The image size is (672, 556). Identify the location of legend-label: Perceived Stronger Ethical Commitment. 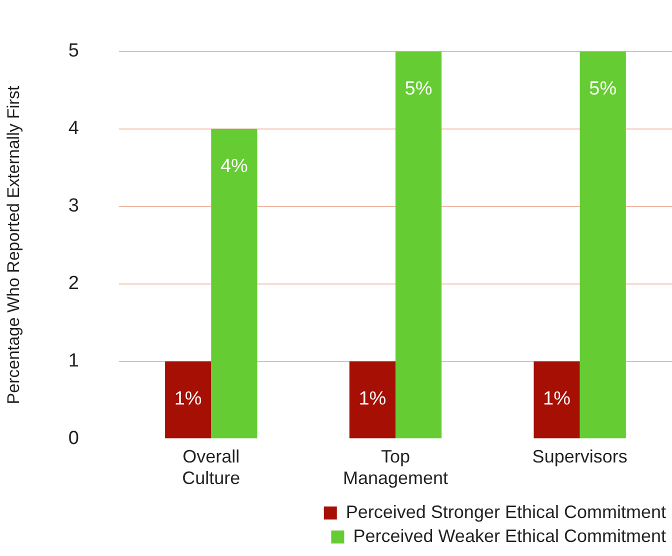
(506, 512).